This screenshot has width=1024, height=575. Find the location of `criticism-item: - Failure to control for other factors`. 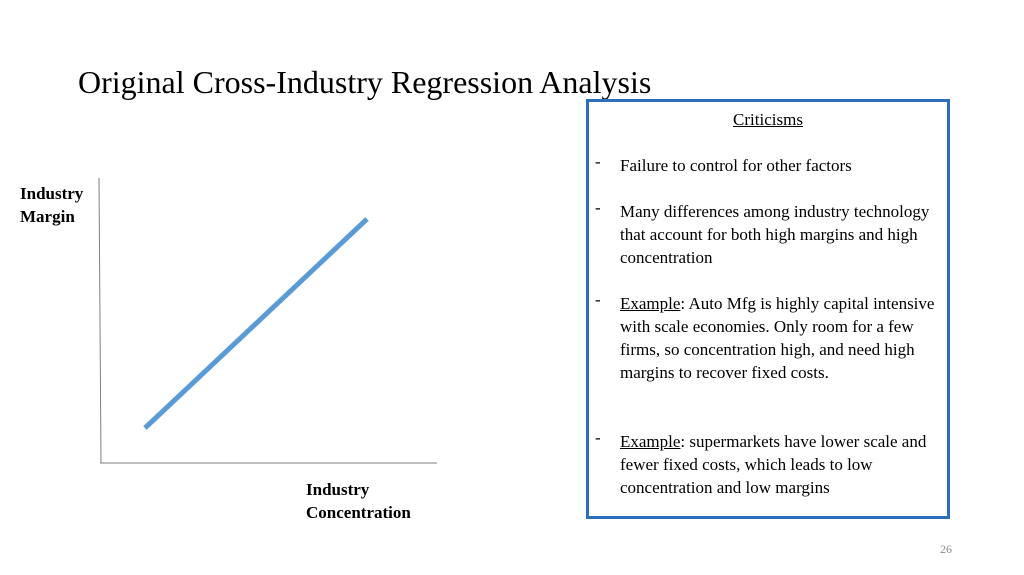

criticism-item: - Failure to control for other factors is located at coordinates (770, 164).